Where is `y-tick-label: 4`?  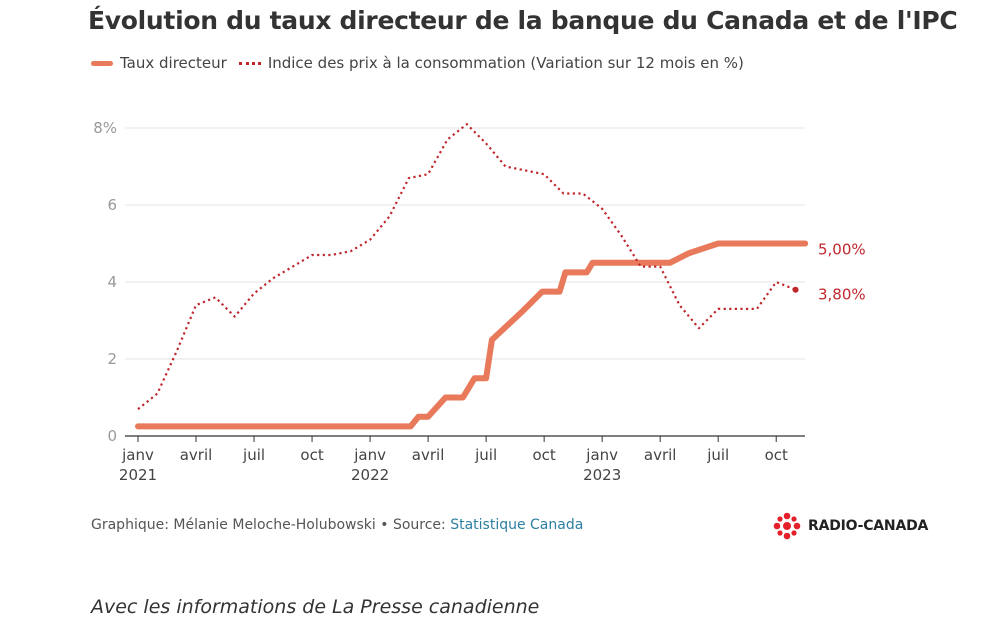 y-tick-label: 4 is located at coordinates (112, 282).